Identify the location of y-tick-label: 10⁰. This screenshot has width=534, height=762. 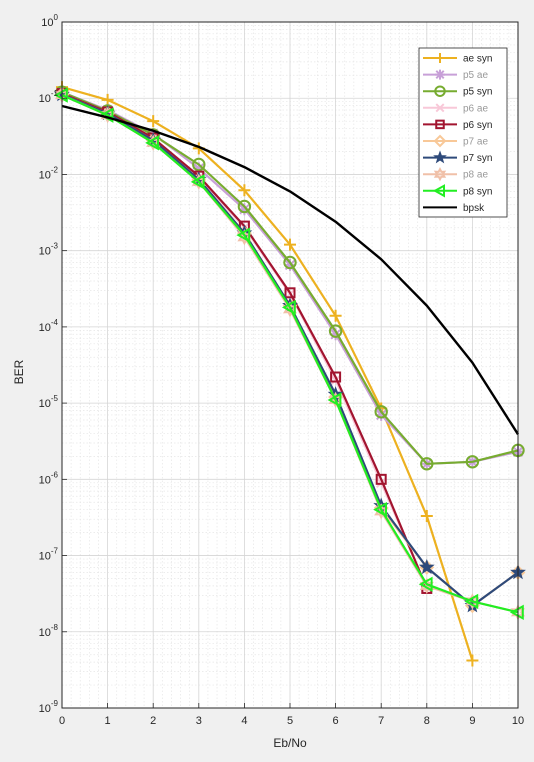
(49, 21).